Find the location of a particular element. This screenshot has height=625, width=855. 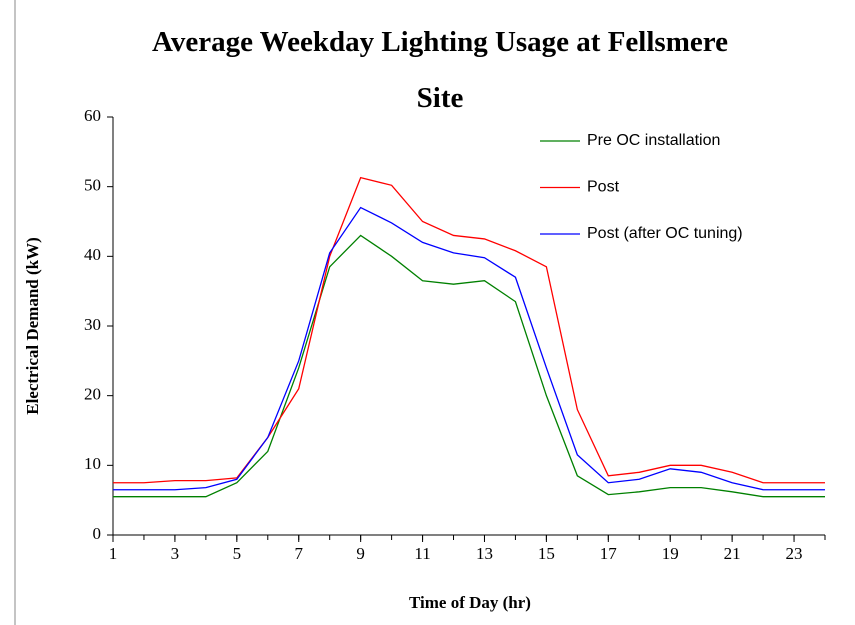

y-tick-label: 20 is located at coordinates (92, 394).